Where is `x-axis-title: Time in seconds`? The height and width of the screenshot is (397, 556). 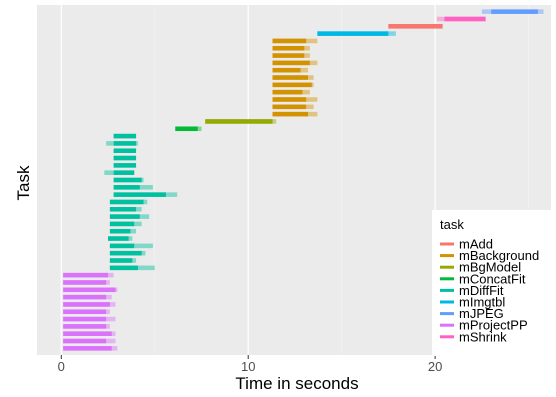
x-axis-title: Time in seconds is located at coordinates (296, 383).